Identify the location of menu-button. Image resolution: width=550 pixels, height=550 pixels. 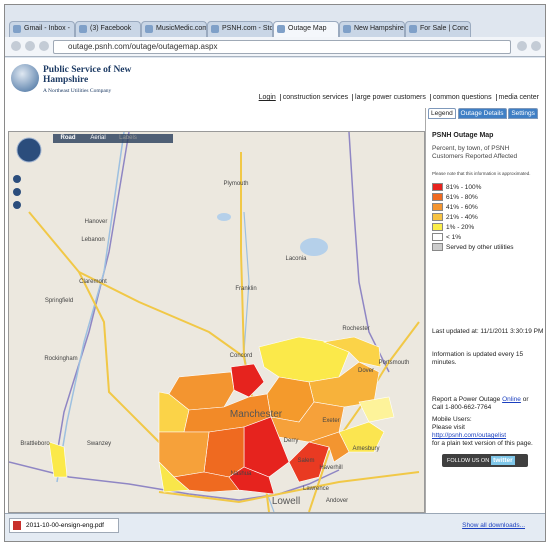
(536, 46).